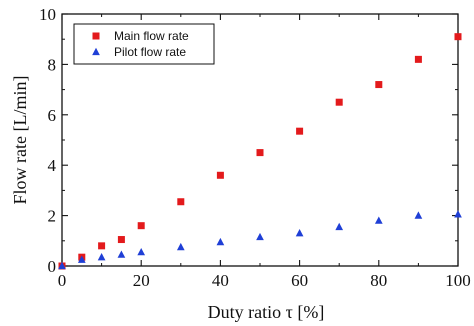 Image resolution: width=474 pixels, height=326 pixels. What do you see at coordinates (52, 216) in the screenshot?
I see `y-tick-label: 2` at bounding box center [52, 216].